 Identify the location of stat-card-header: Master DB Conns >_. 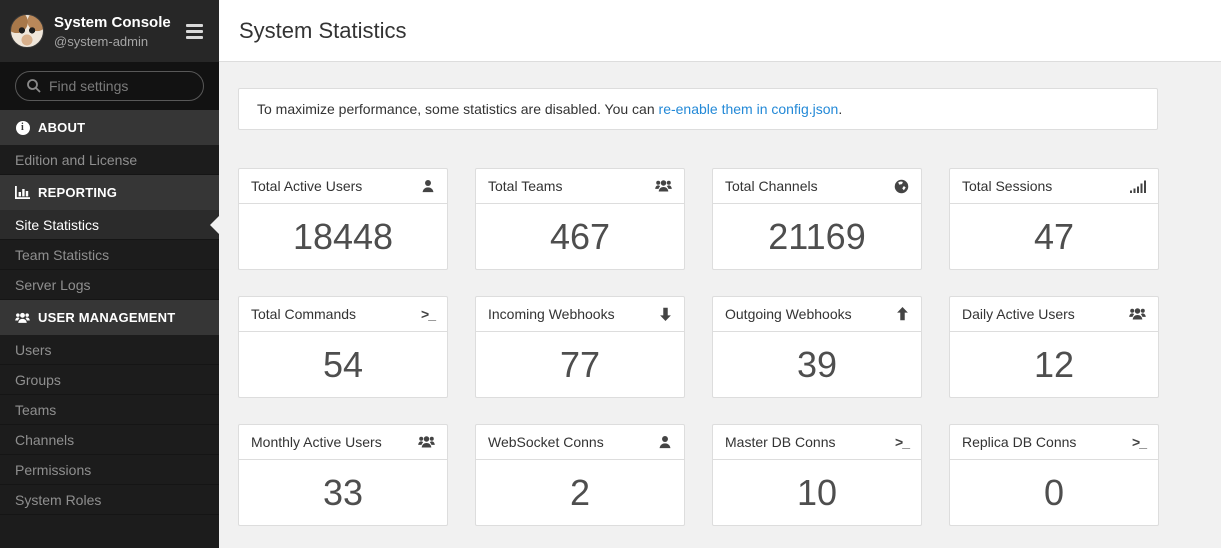
(817, 442).